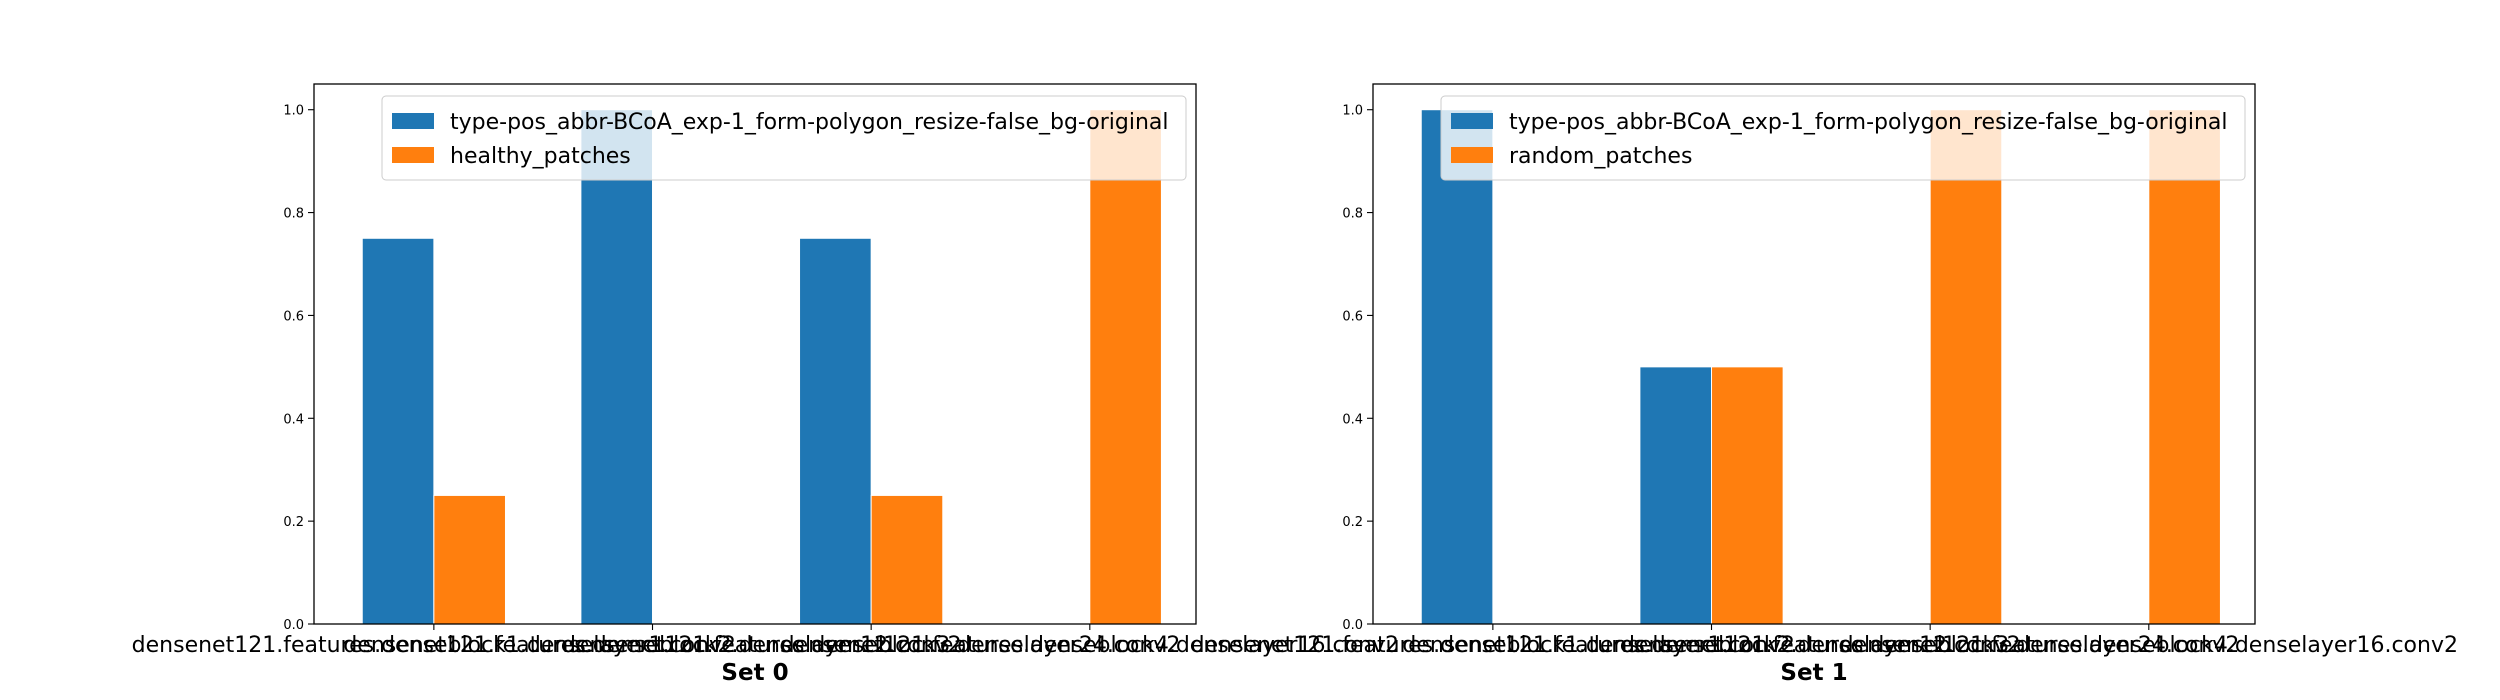  I want to click on legend-label: random_patches, so click(1600, 156).